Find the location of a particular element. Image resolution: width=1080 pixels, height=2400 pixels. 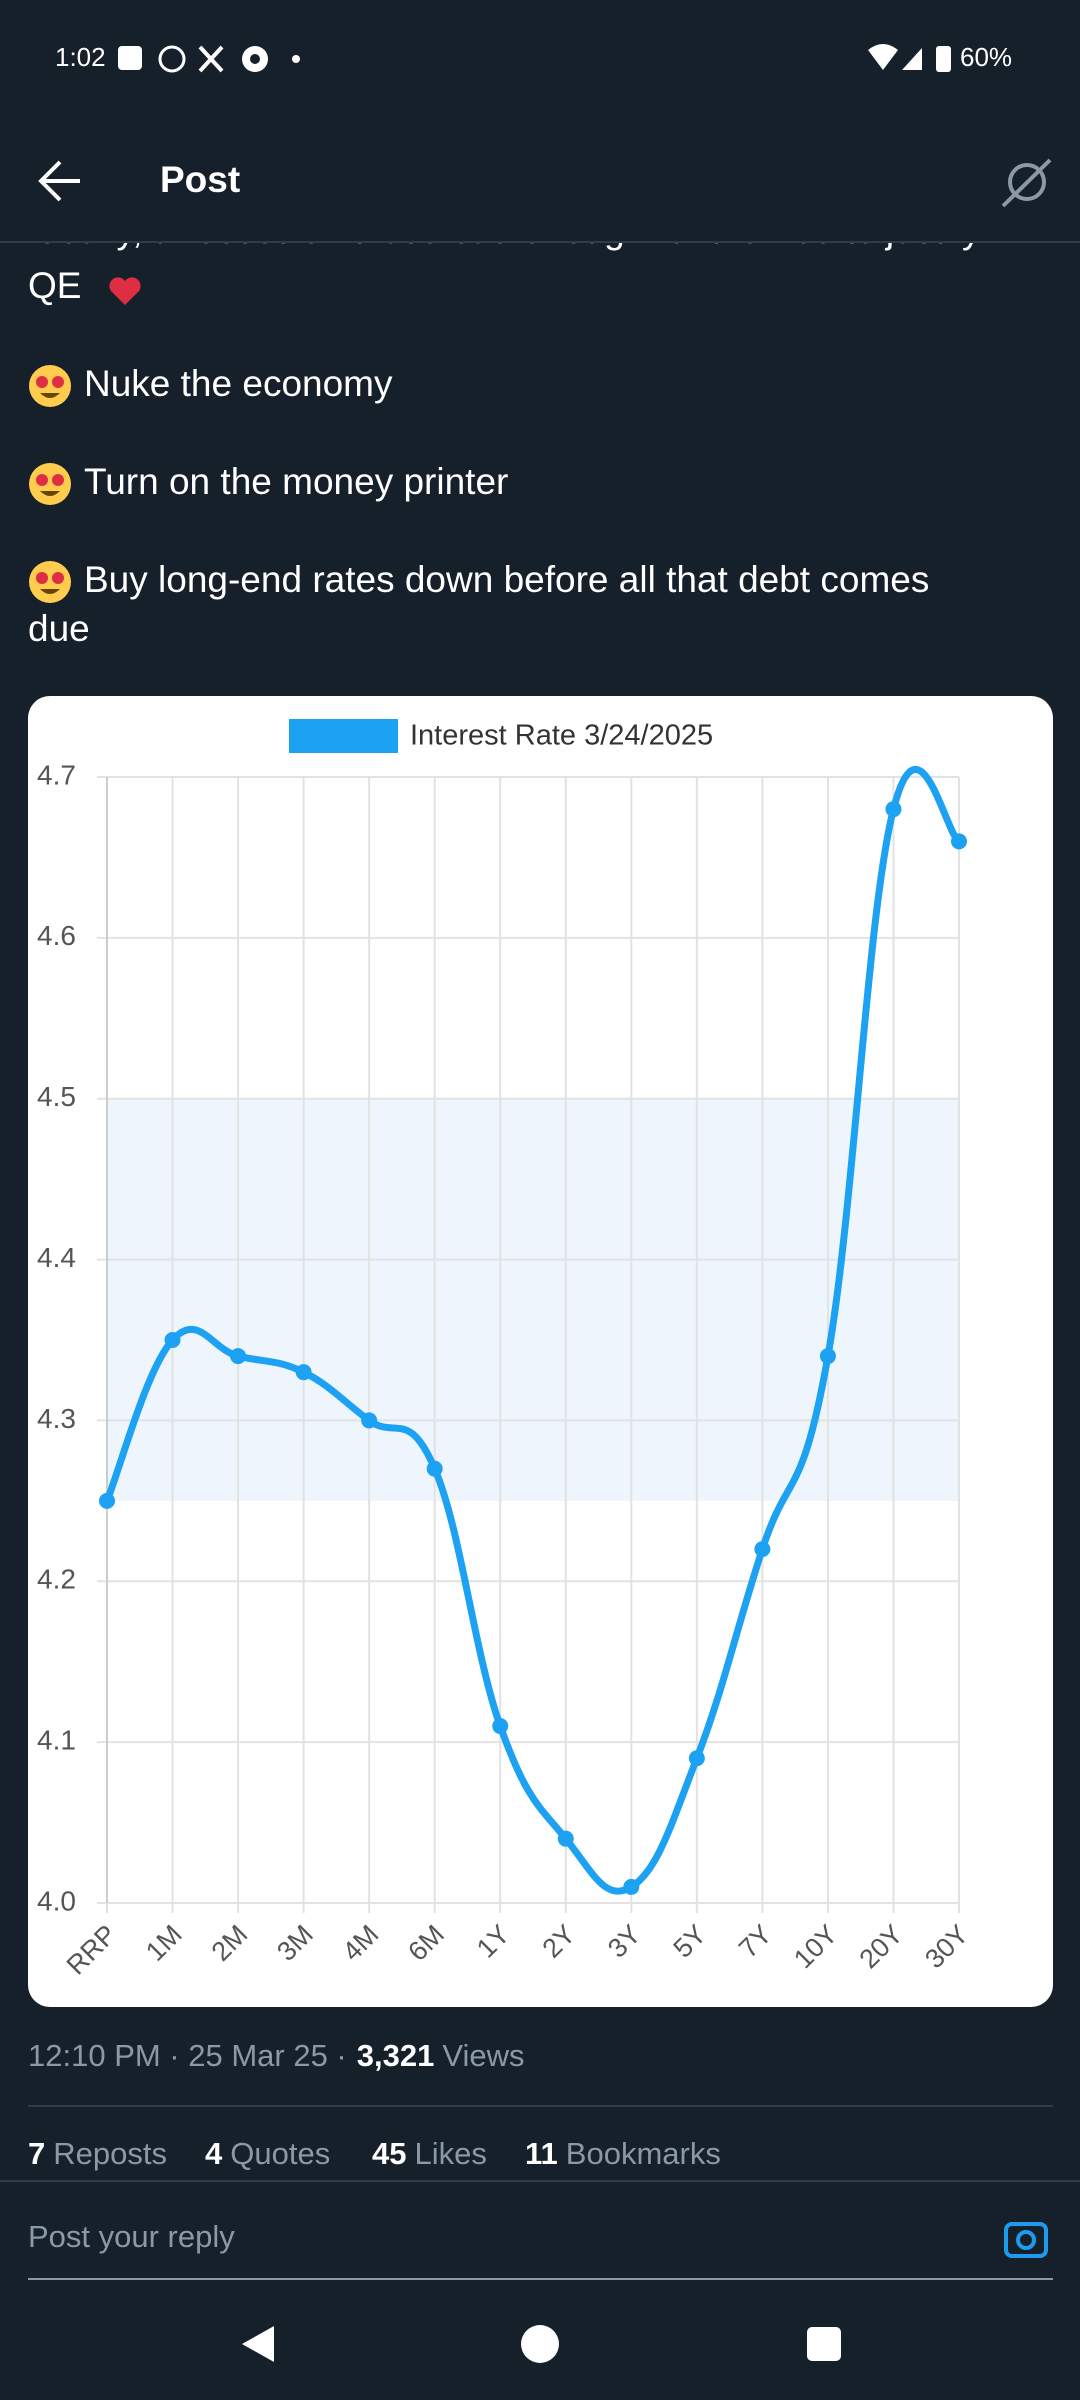

y-tick-label: 4.6 is located at coordinates (56, 935).